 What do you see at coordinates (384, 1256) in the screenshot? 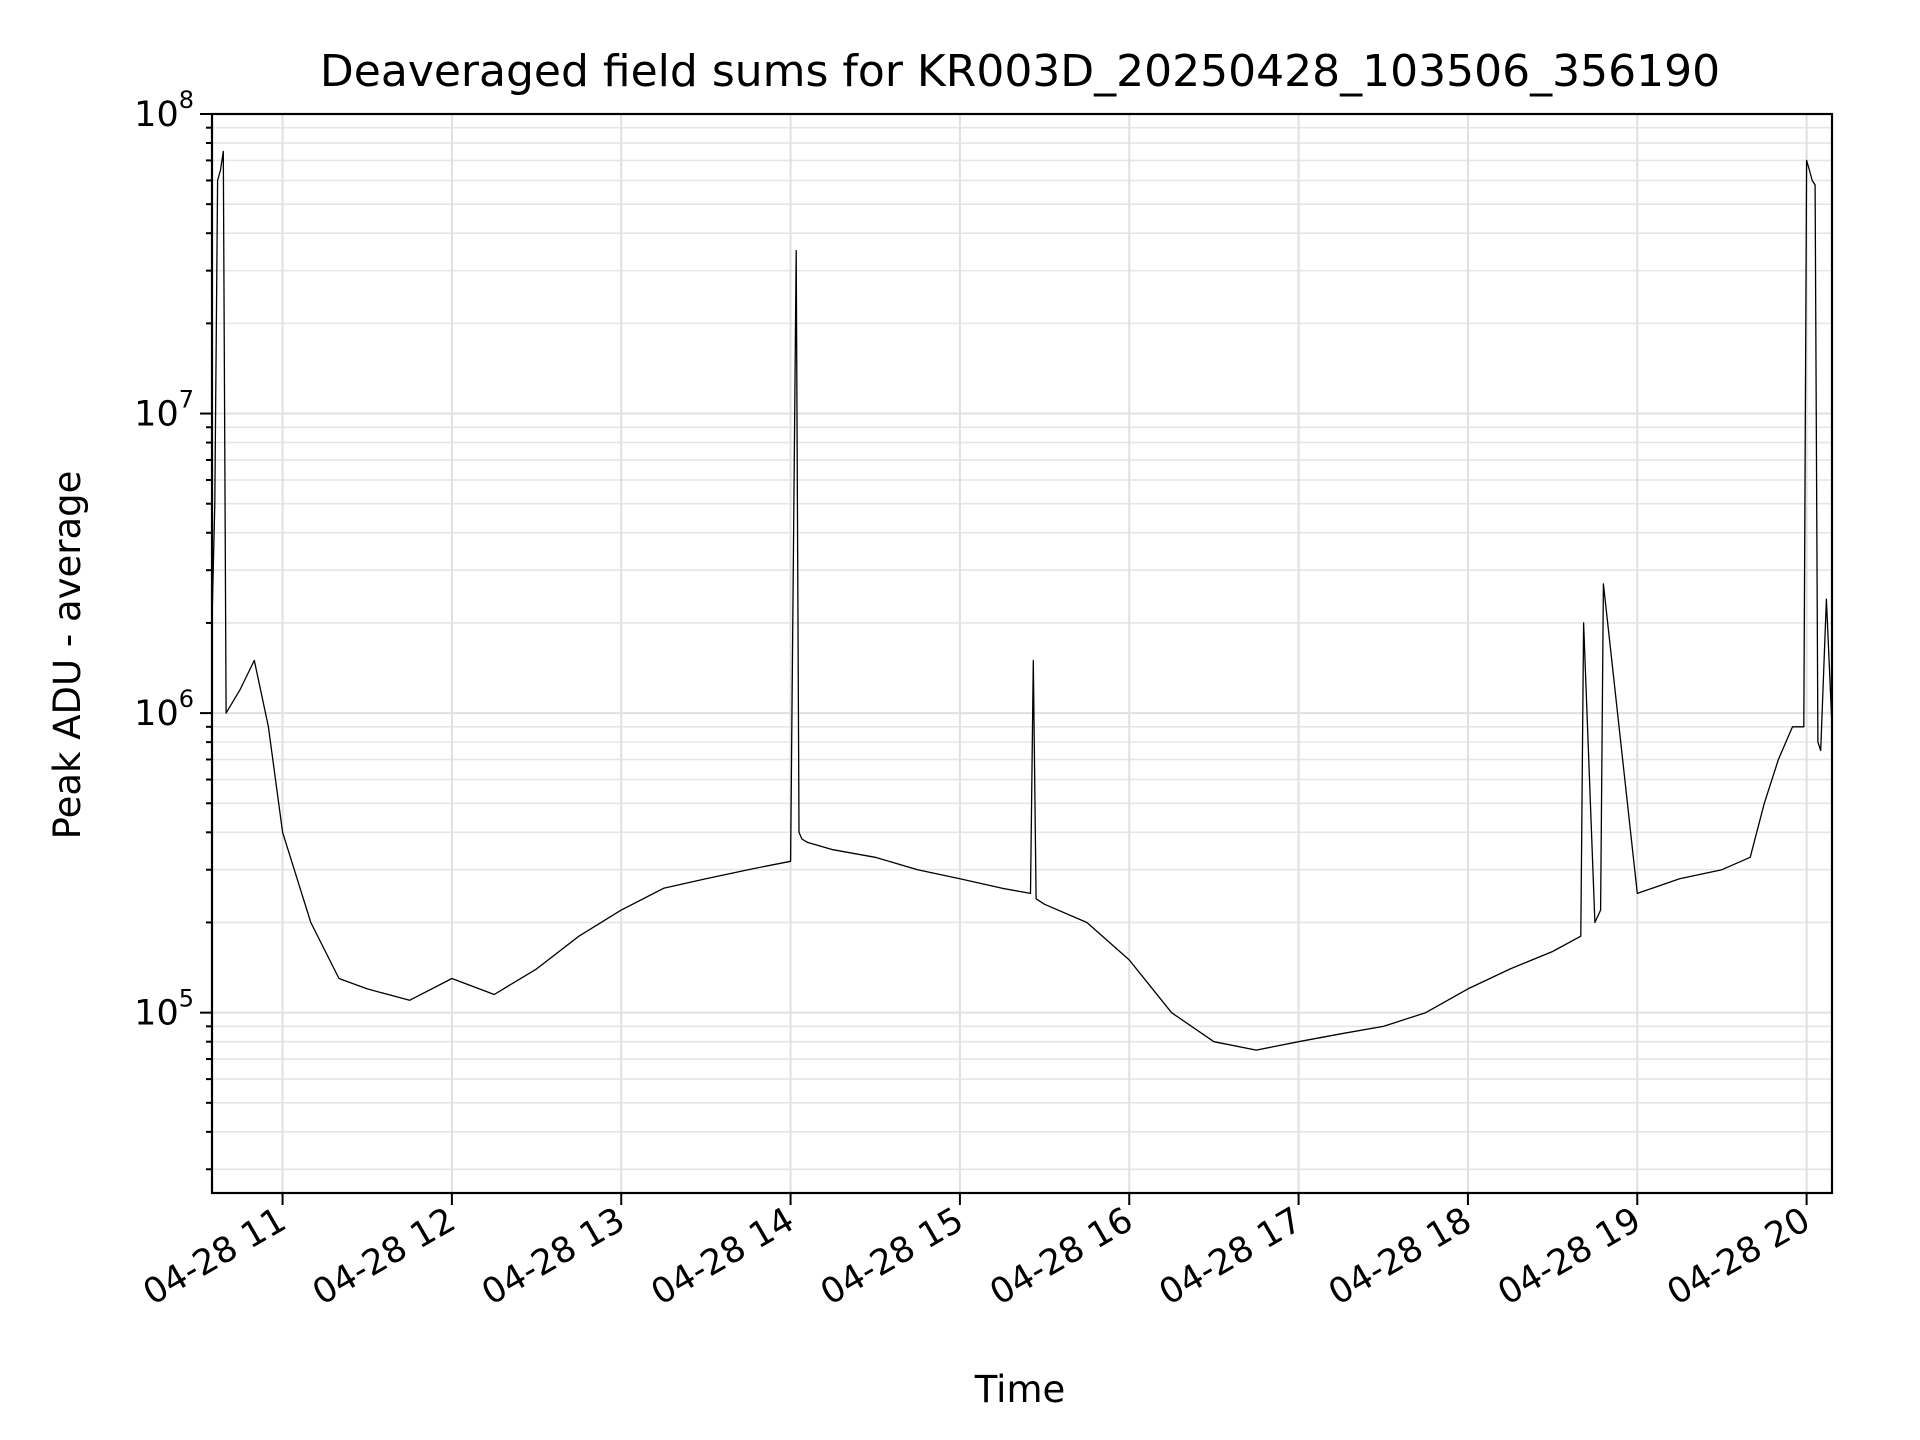
I see `x-tick-label: 04-28 12` at bounding box center [384, 1256].